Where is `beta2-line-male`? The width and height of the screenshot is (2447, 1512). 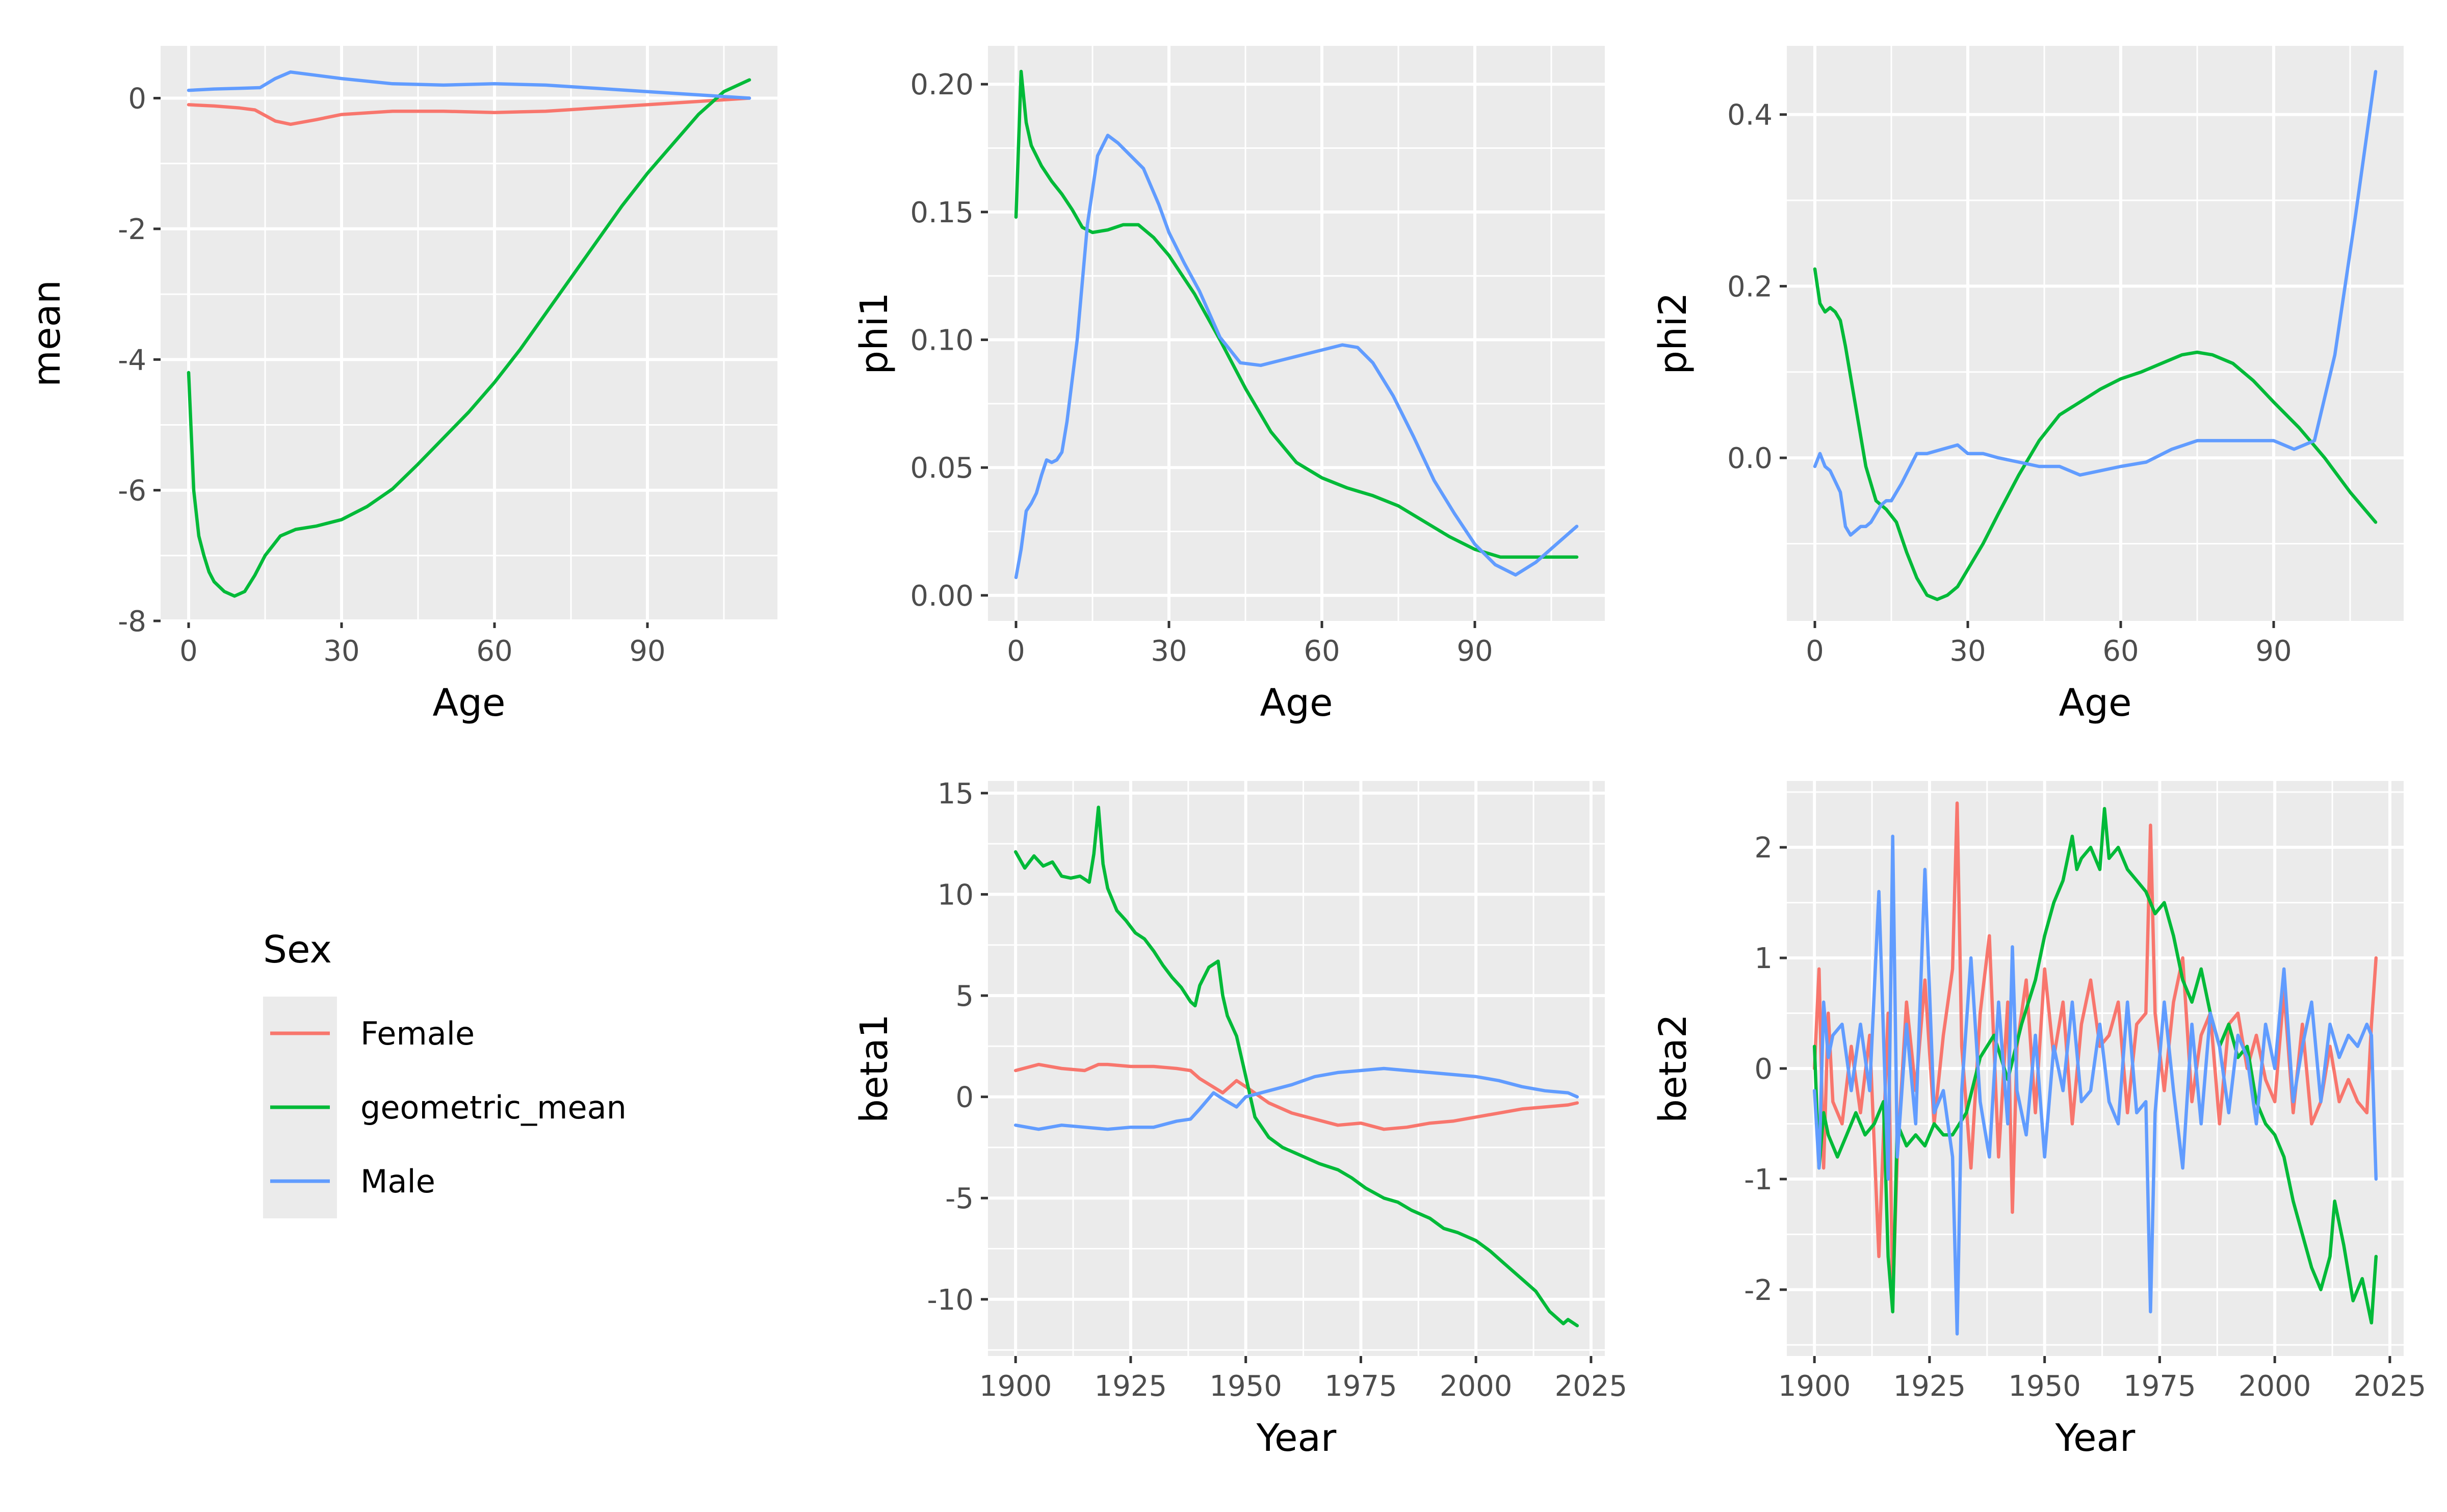 beta2-line-male is located at coordinates (2095, 1085).